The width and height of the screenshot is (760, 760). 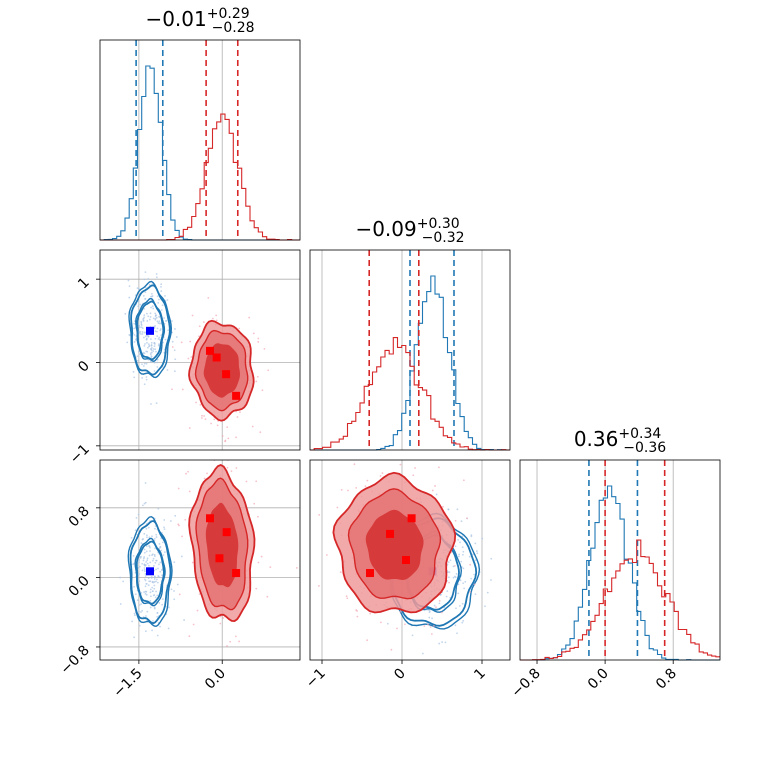 I want to click on y-tick-label: −0.8, so click(x=74, y=659).